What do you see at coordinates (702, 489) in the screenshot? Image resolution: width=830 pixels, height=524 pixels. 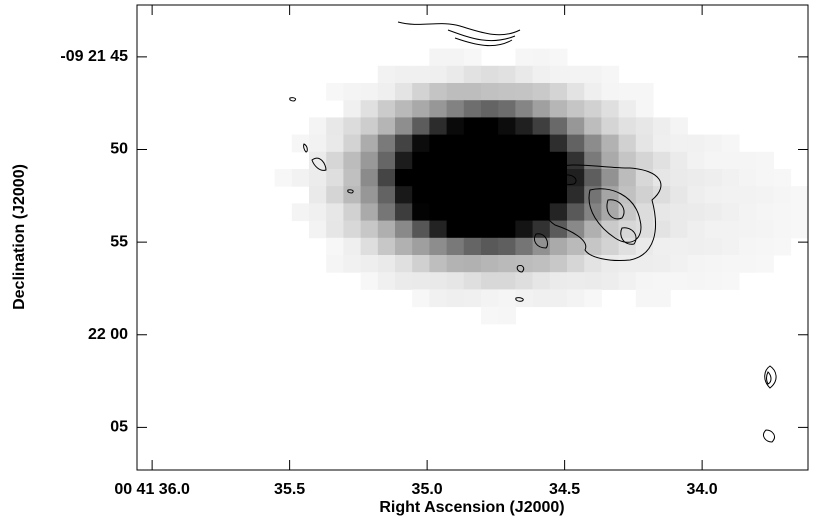 I see `x-tick-label: 34.0` at bounding box center [702, 489].